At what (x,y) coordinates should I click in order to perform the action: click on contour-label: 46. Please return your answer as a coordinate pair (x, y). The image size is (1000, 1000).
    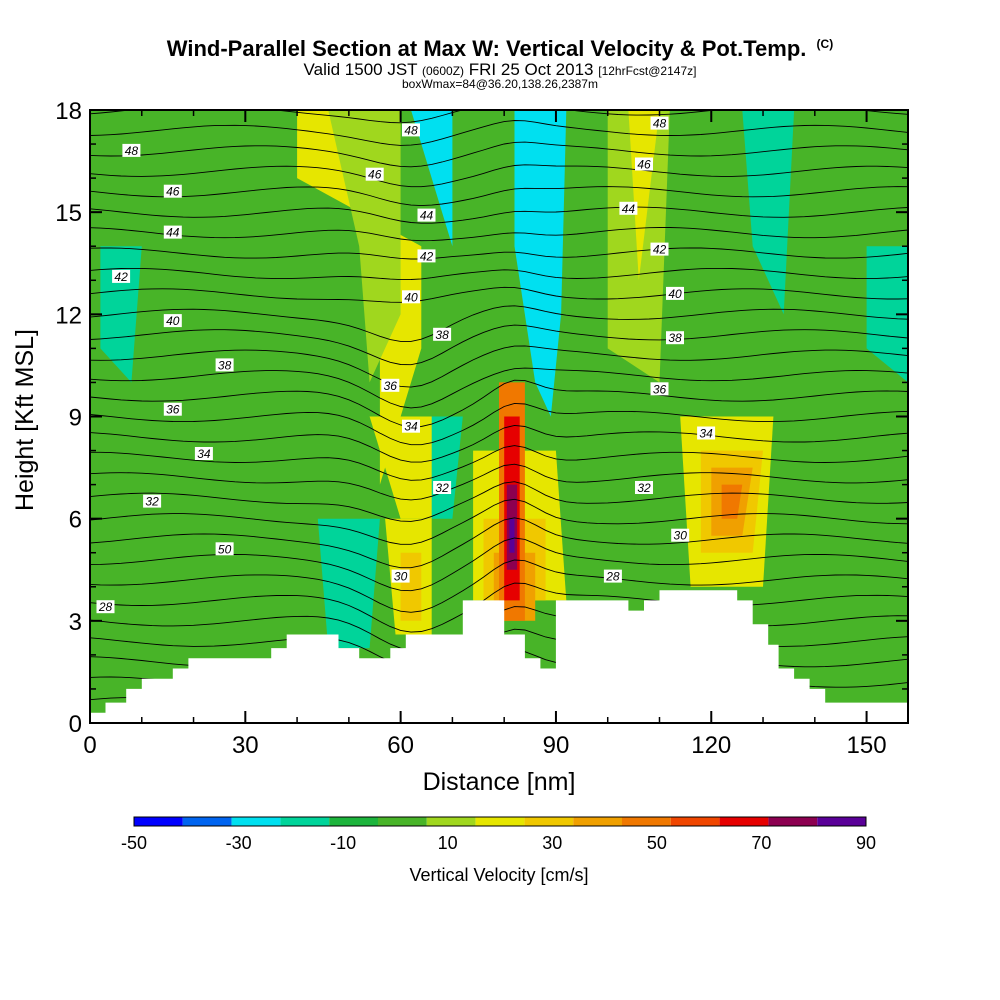
    Looking at the image, I should click on (374, 174).